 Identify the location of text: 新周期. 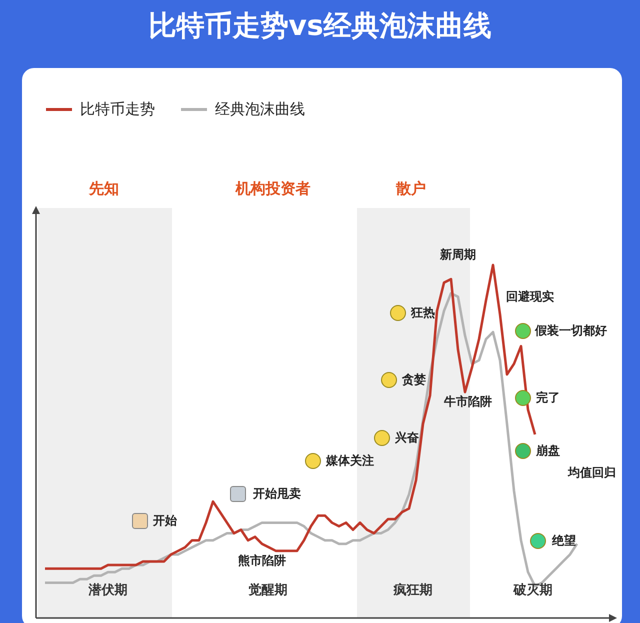
(458, 255).